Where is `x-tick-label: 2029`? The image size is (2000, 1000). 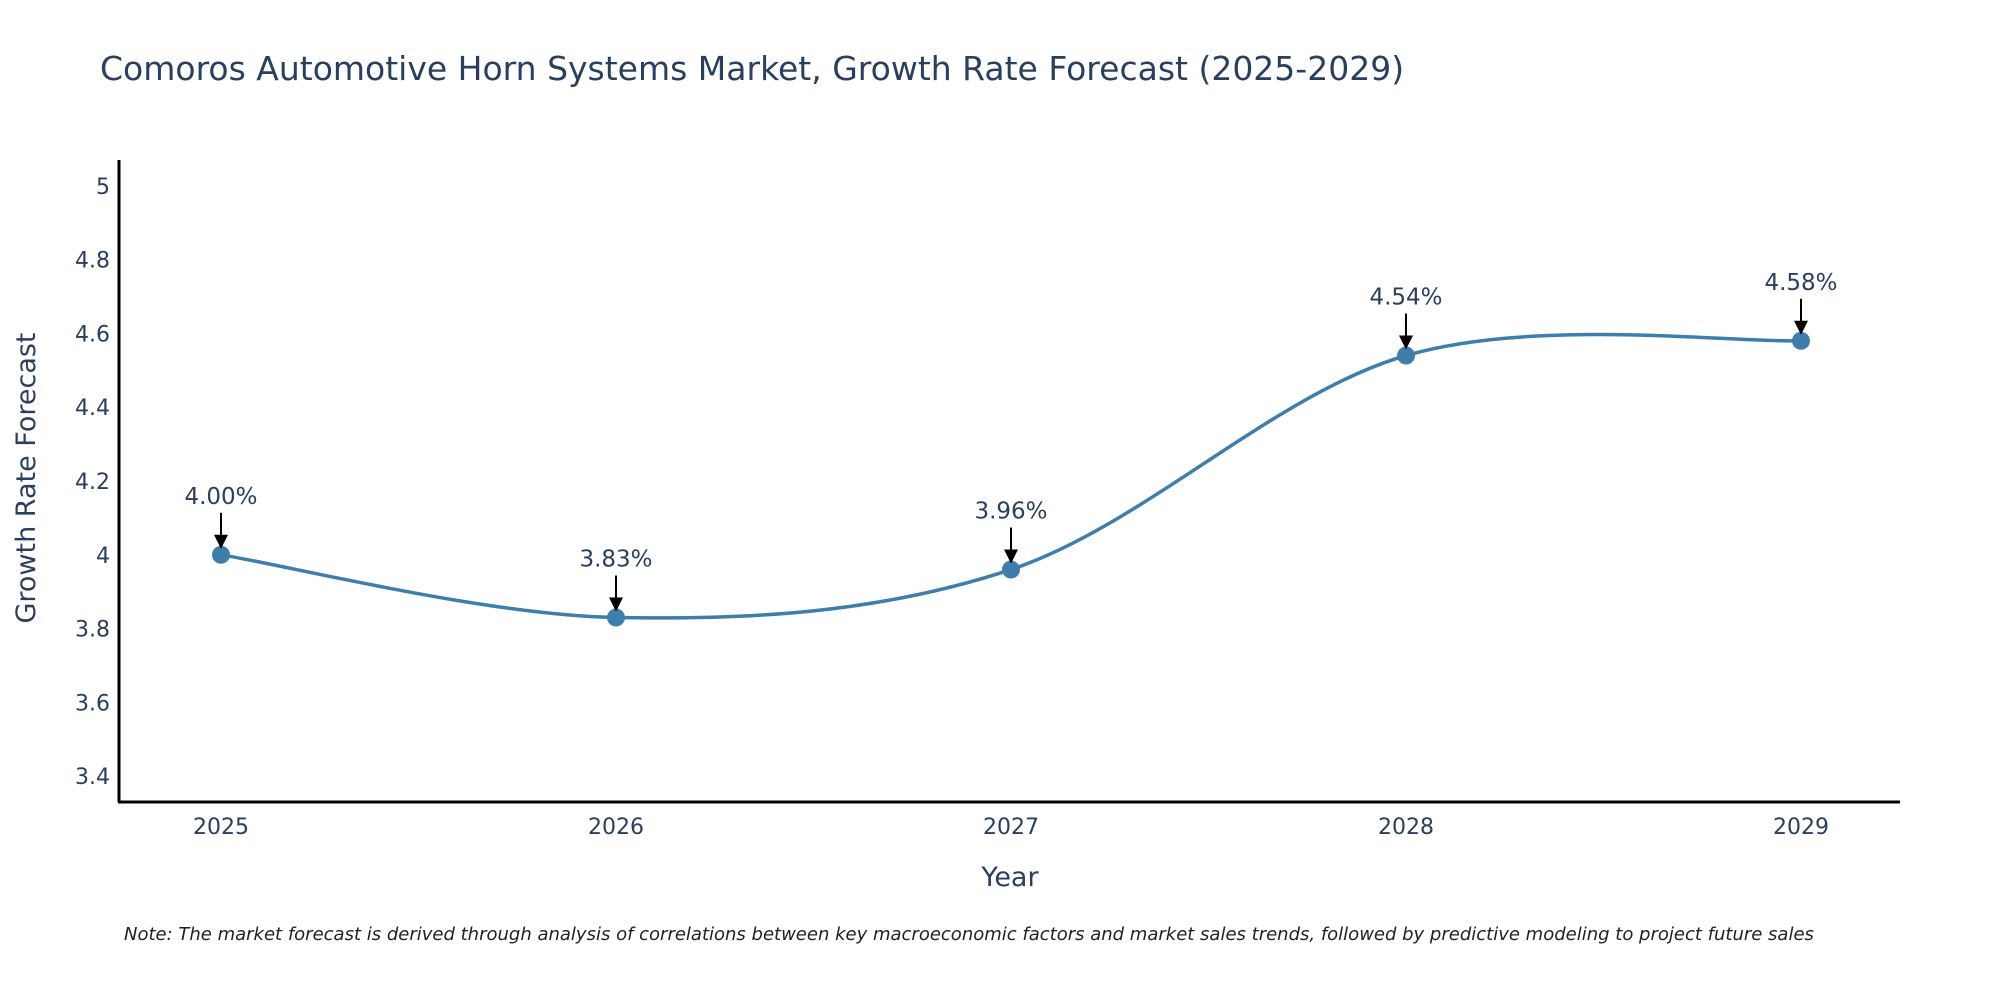
x-tick-label: 2029 is located at coordinates (1801, 827).